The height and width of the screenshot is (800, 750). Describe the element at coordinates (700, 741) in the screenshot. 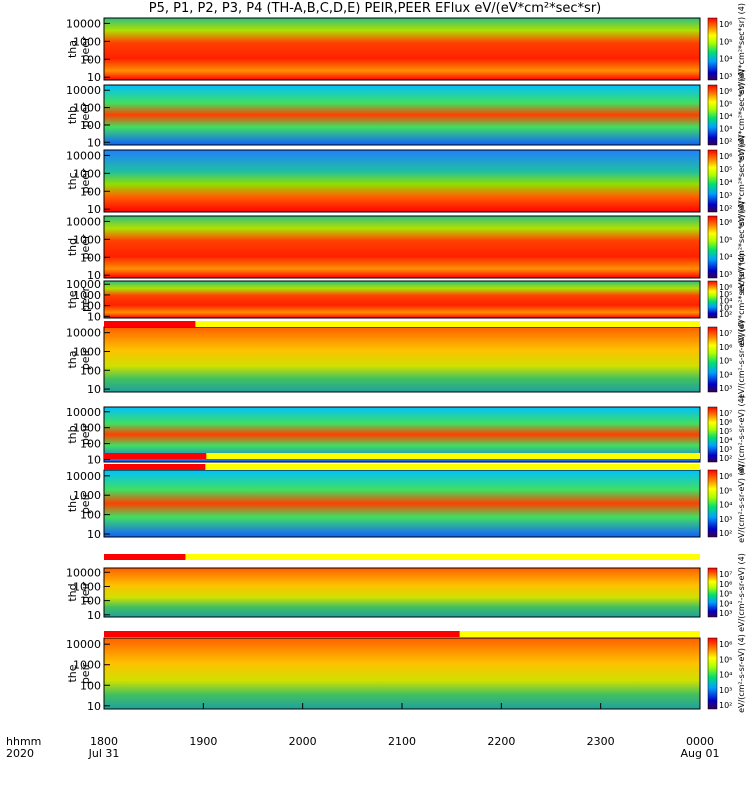

I see `x-tick-label: 0000` at that location.